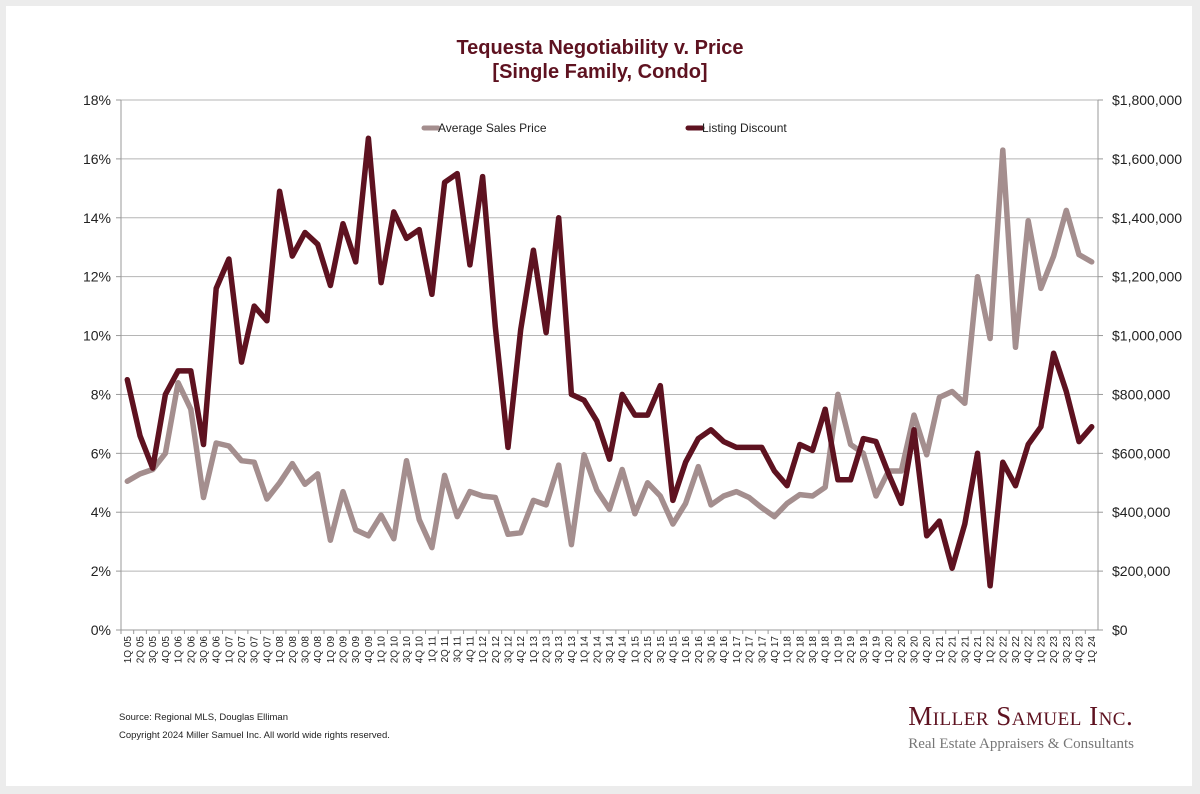 Image resolution: width=1200 pixels, height=794 pixels. I want to click on x-tick-label: 2Q 11, so click(445, 649).